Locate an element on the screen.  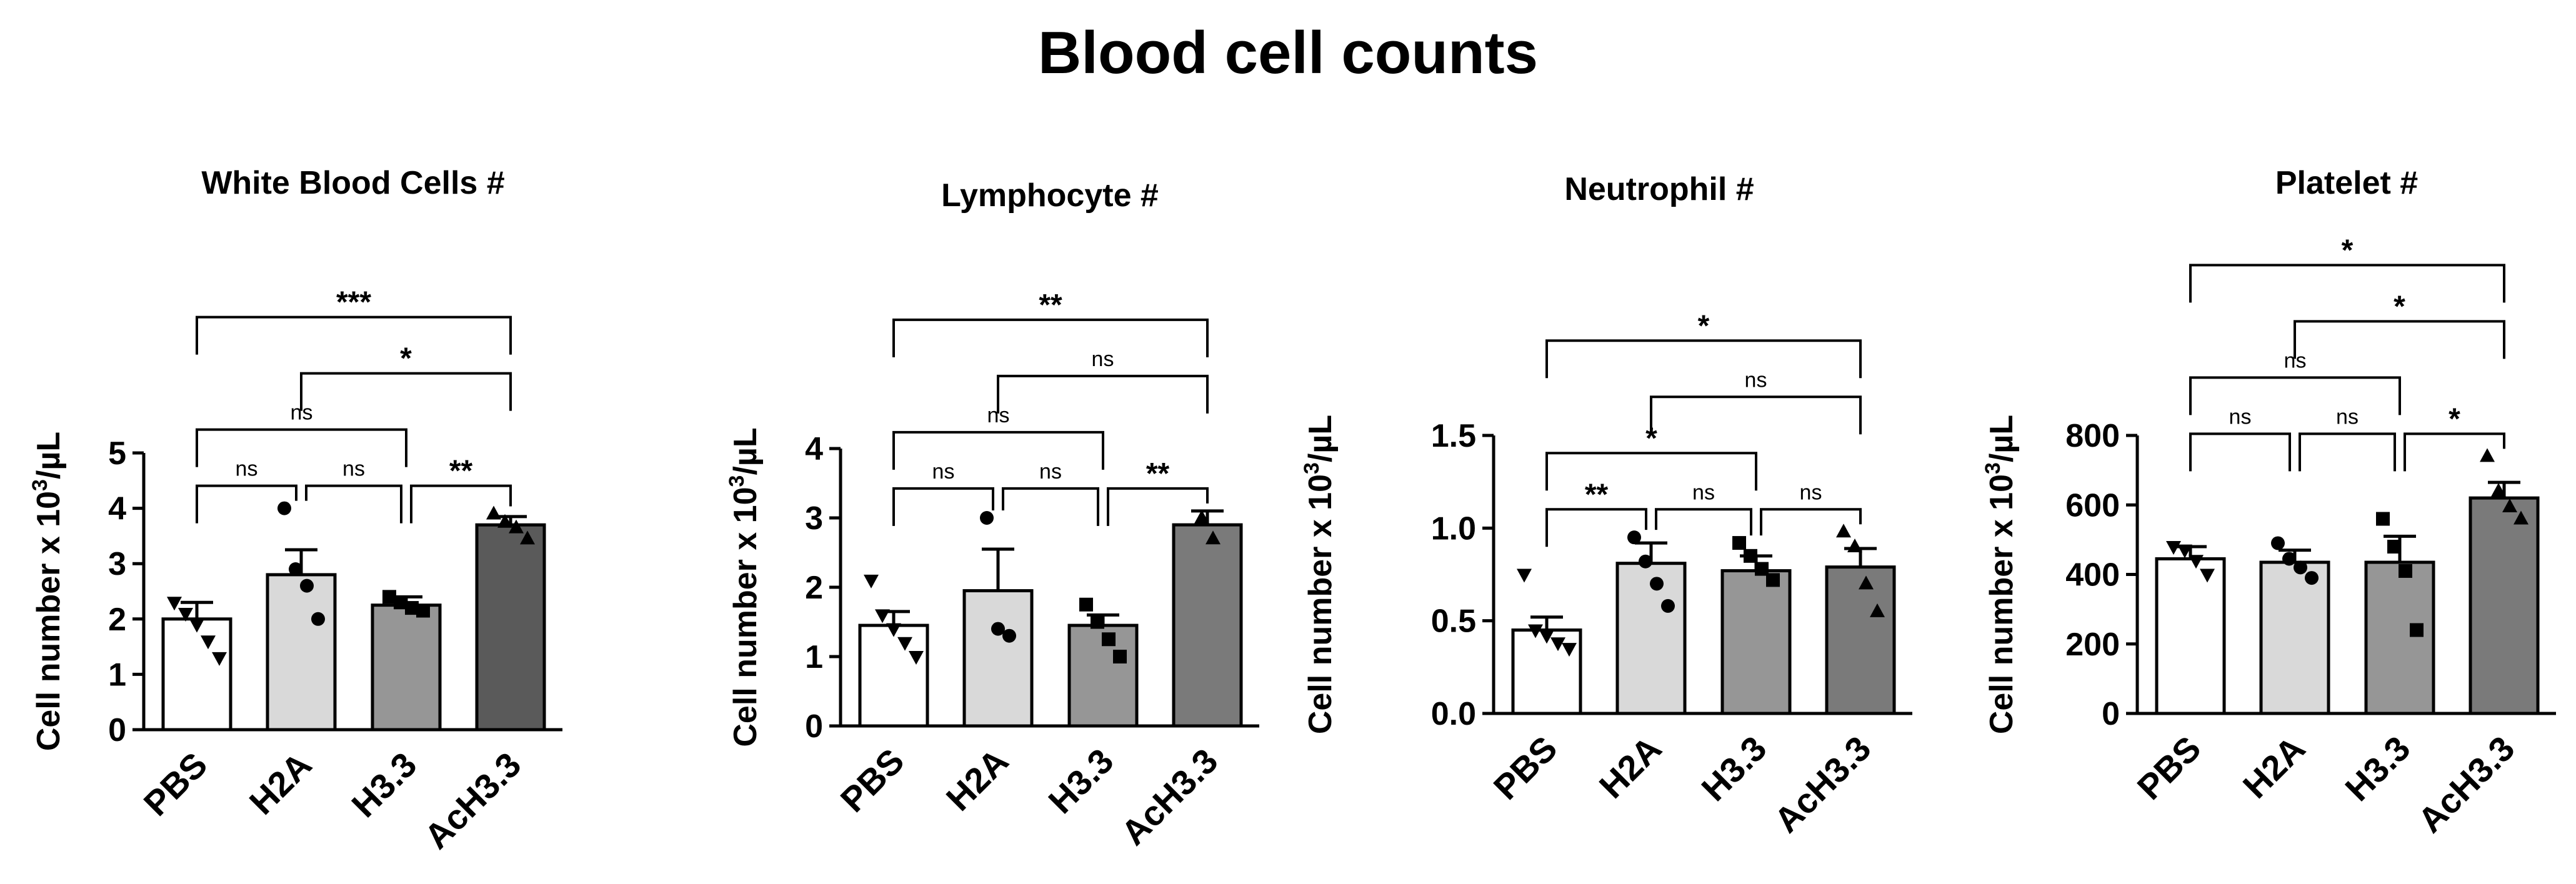
panel-title: Lymphocyte # is located at coordinates (1050, 196).